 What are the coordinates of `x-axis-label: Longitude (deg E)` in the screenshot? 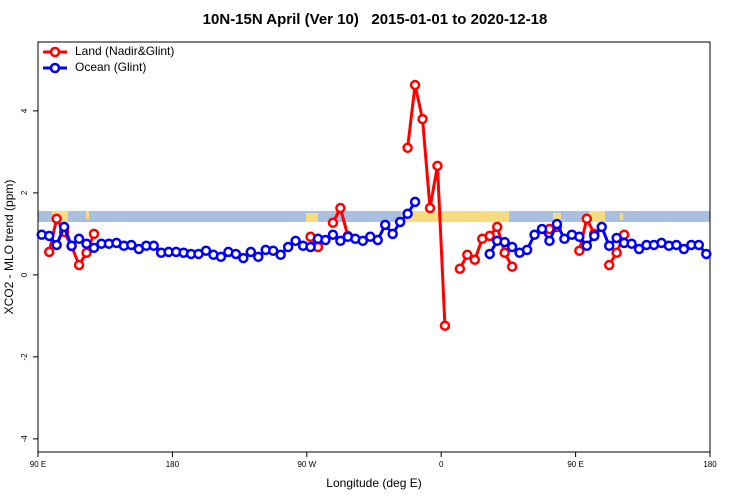 It's located at (373, 483).